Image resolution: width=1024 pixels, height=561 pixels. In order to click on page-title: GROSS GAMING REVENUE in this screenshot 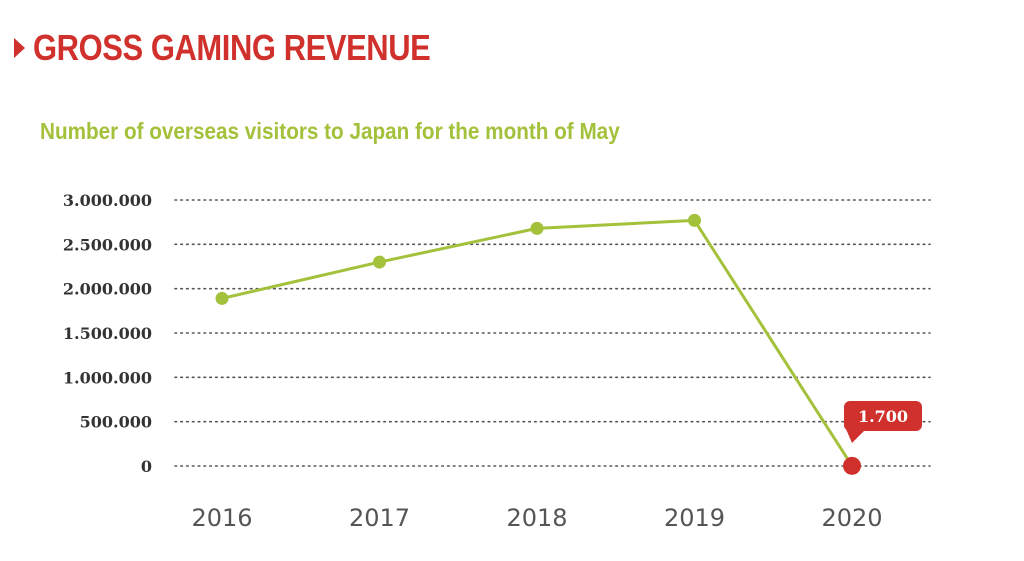, I will do `click(232, 47)`.